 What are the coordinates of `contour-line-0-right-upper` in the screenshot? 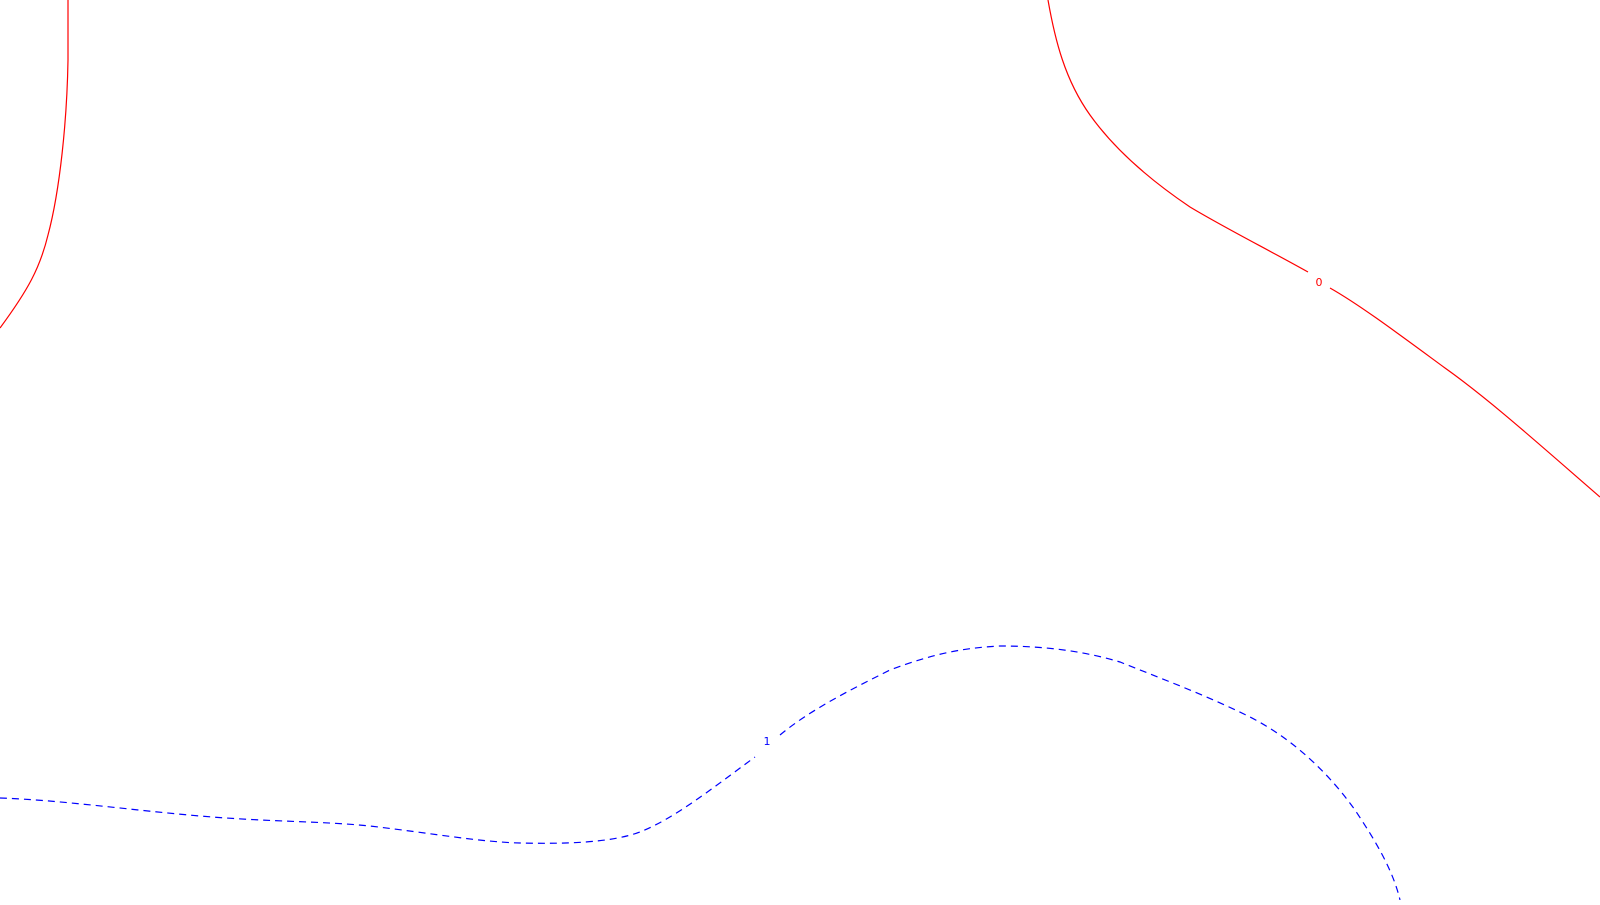 It's located at (1178, 136).